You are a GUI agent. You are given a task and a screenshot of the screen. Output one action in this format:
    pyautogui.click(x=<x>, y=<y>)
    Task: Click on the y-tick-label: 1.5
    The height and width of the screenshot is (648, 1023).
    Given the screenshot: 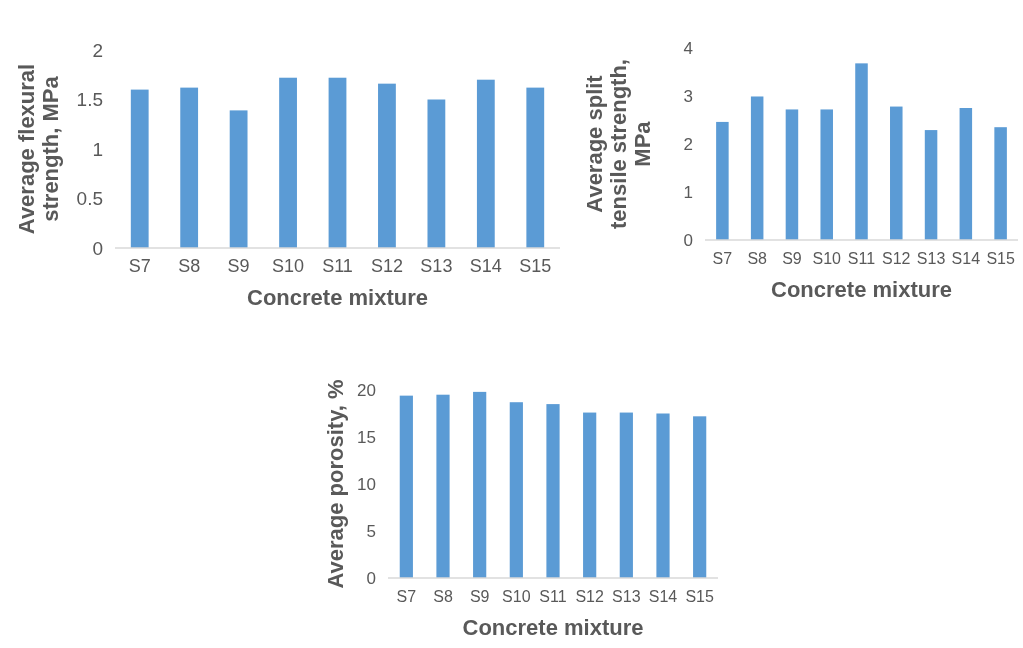 What is the action you would take?
    pyautogui.click(x=89, y=100)
    